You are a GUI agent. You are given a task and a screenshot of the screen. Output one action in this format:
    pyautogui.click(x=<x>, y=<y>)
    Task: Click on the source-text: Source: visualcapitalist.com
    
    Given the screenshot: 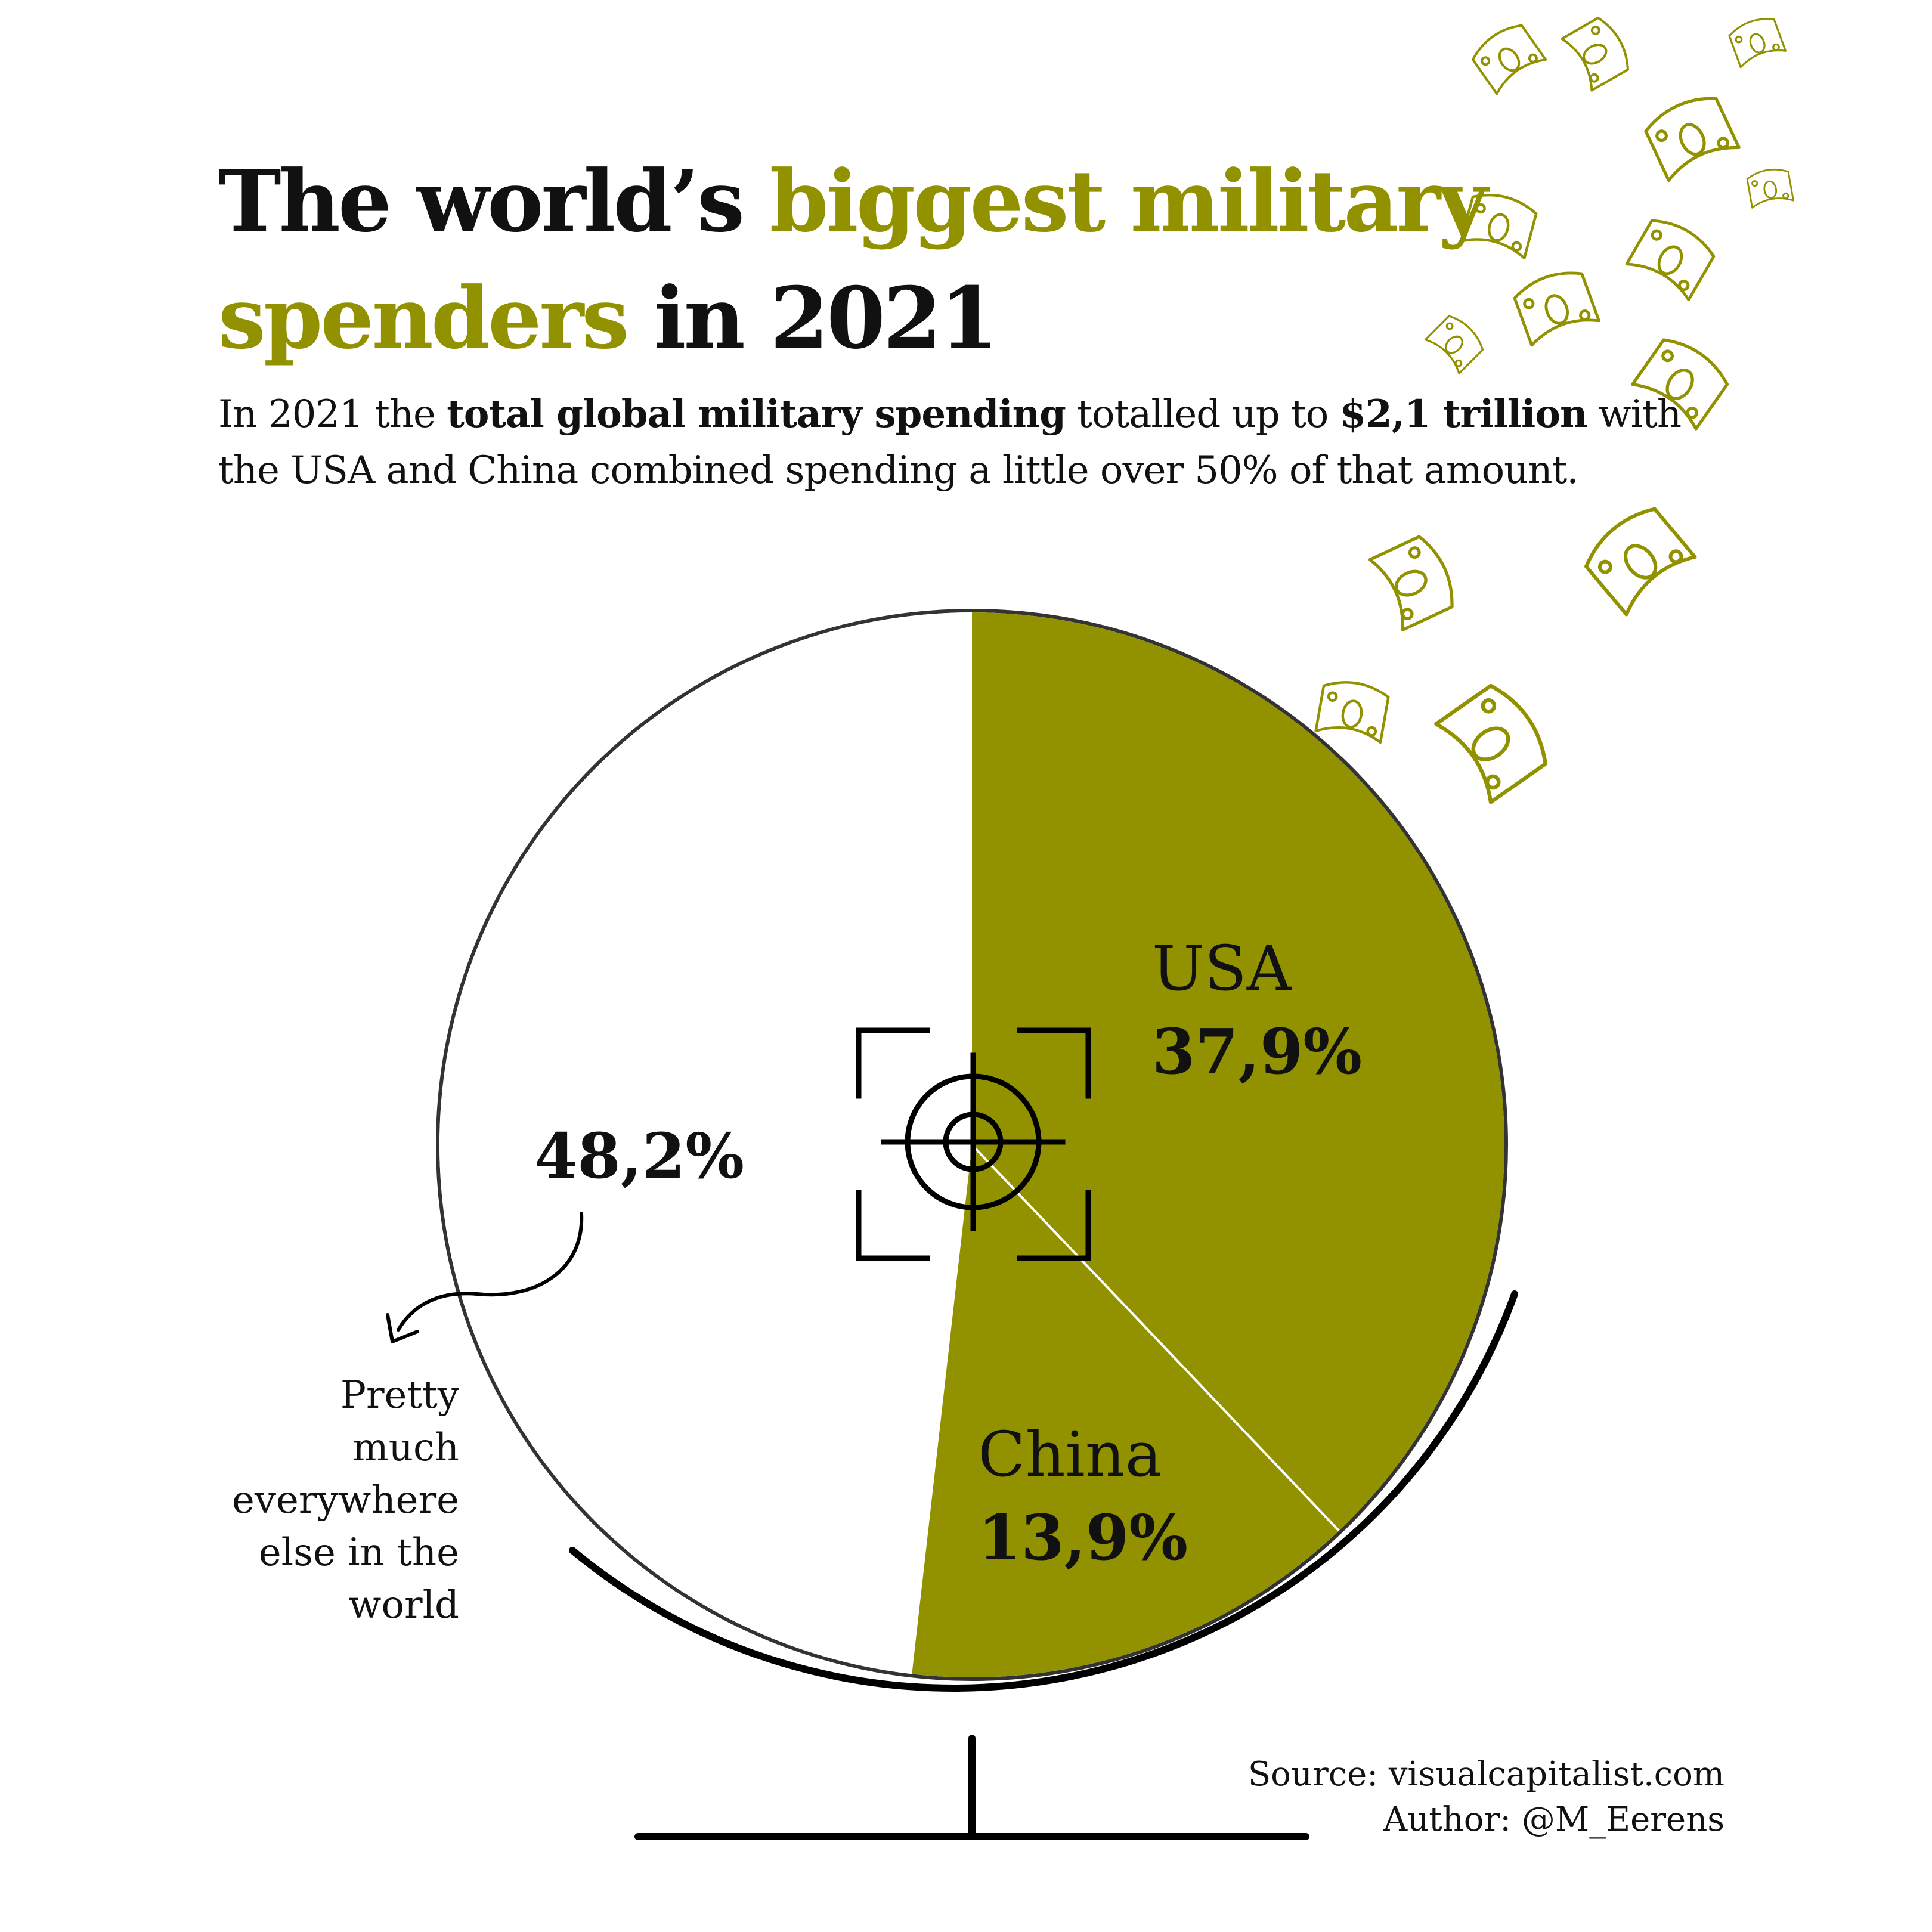 What is the action you would take?
    pyautogui.click(x=1485, y=1775)
    